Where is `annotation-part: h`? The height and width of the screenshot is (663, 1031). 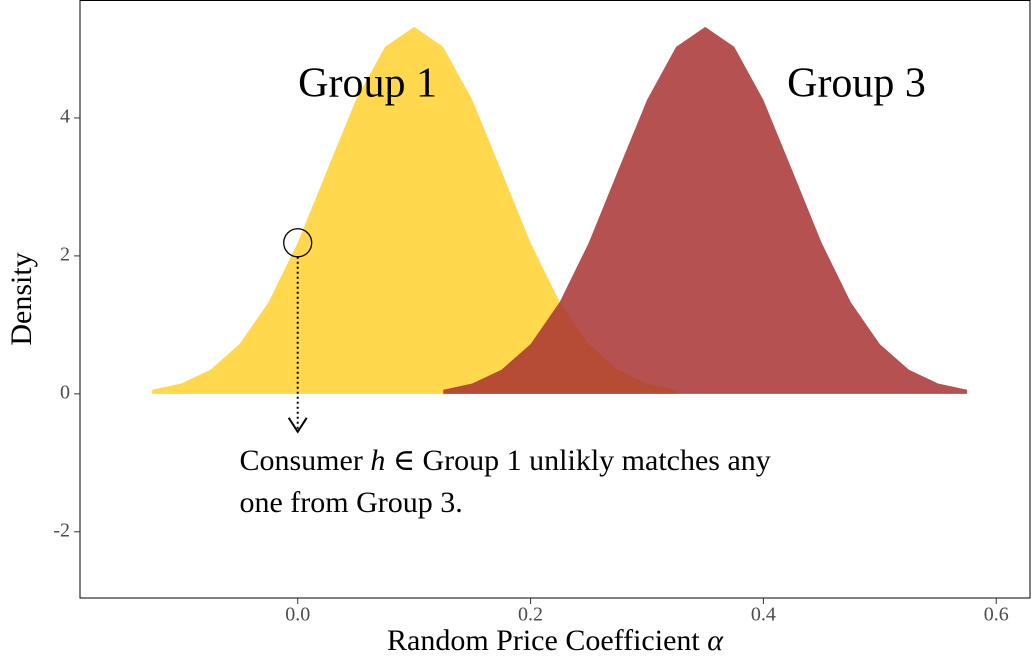 annotation-part: h is located at coordinates (377, 460).